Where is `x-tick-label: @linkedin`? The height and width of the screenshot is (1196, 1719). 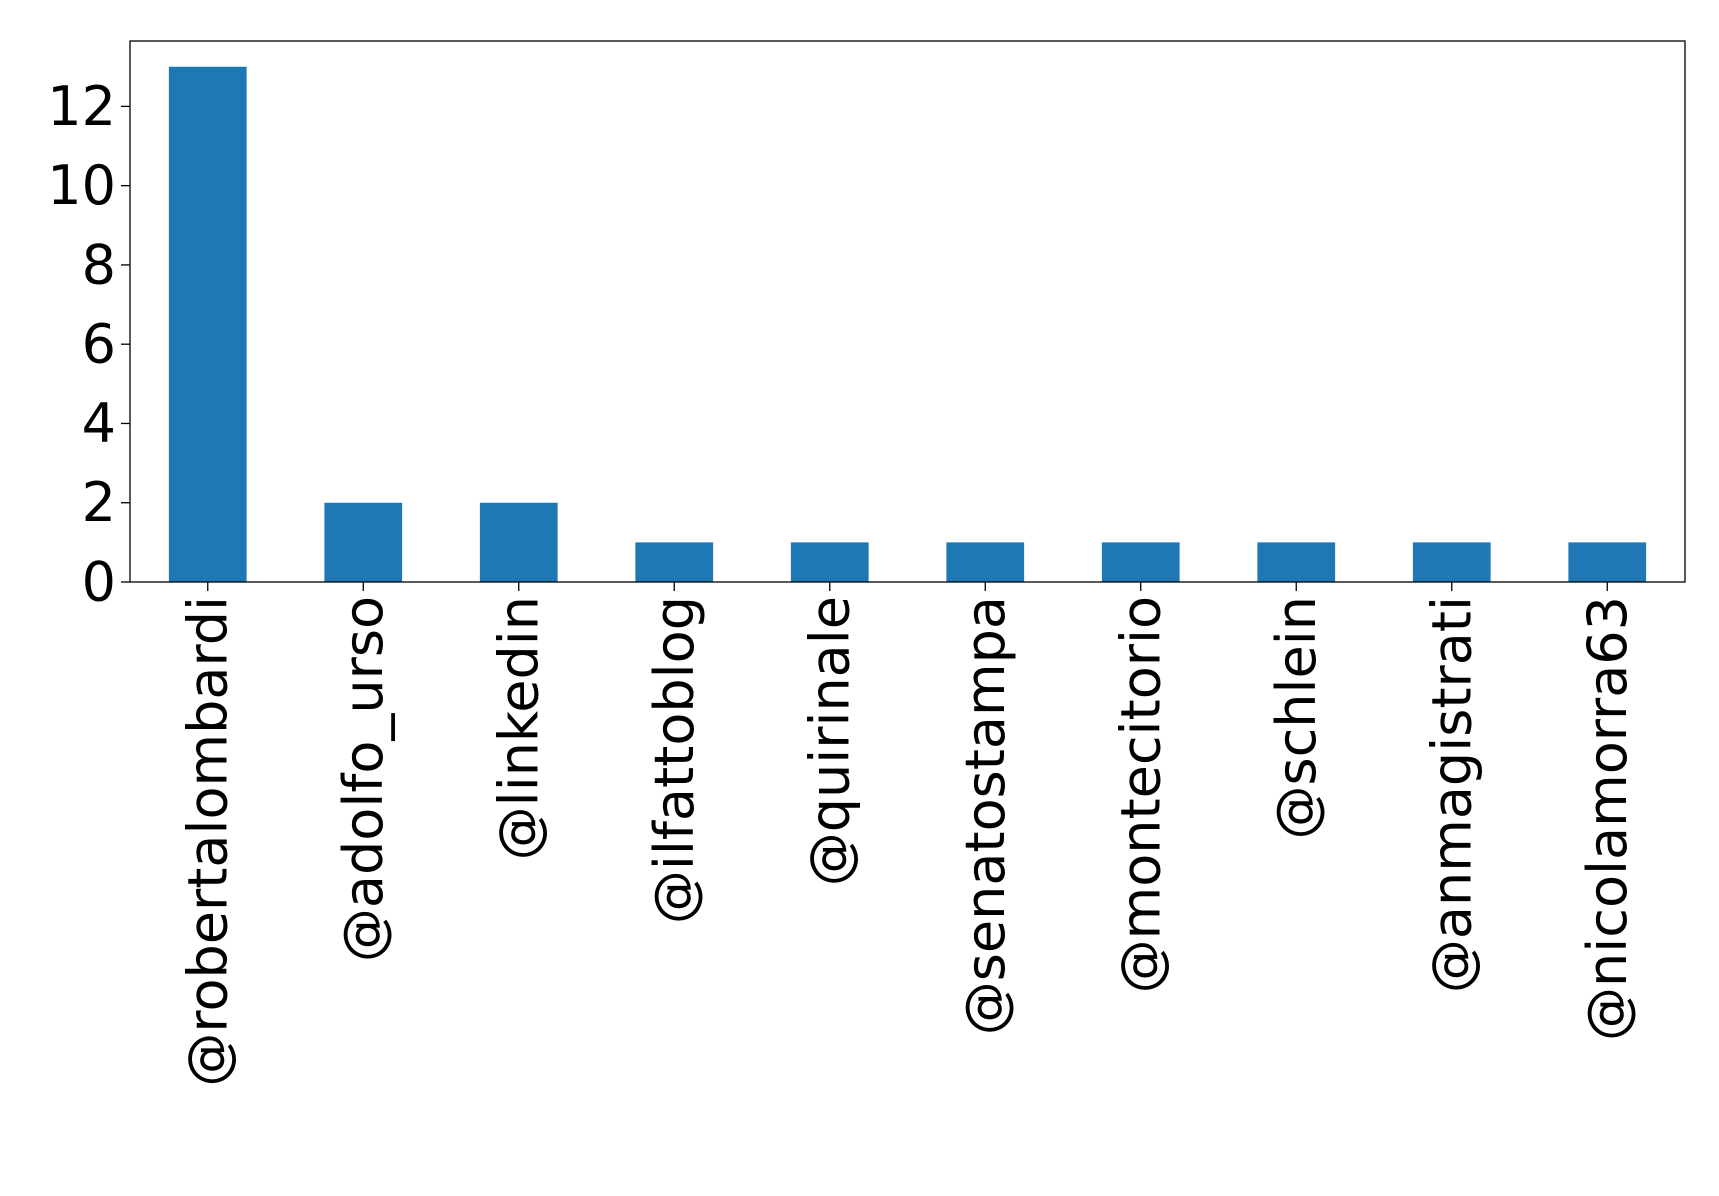
x-tick-label: @linkedin is located at coordinates (518, 728).